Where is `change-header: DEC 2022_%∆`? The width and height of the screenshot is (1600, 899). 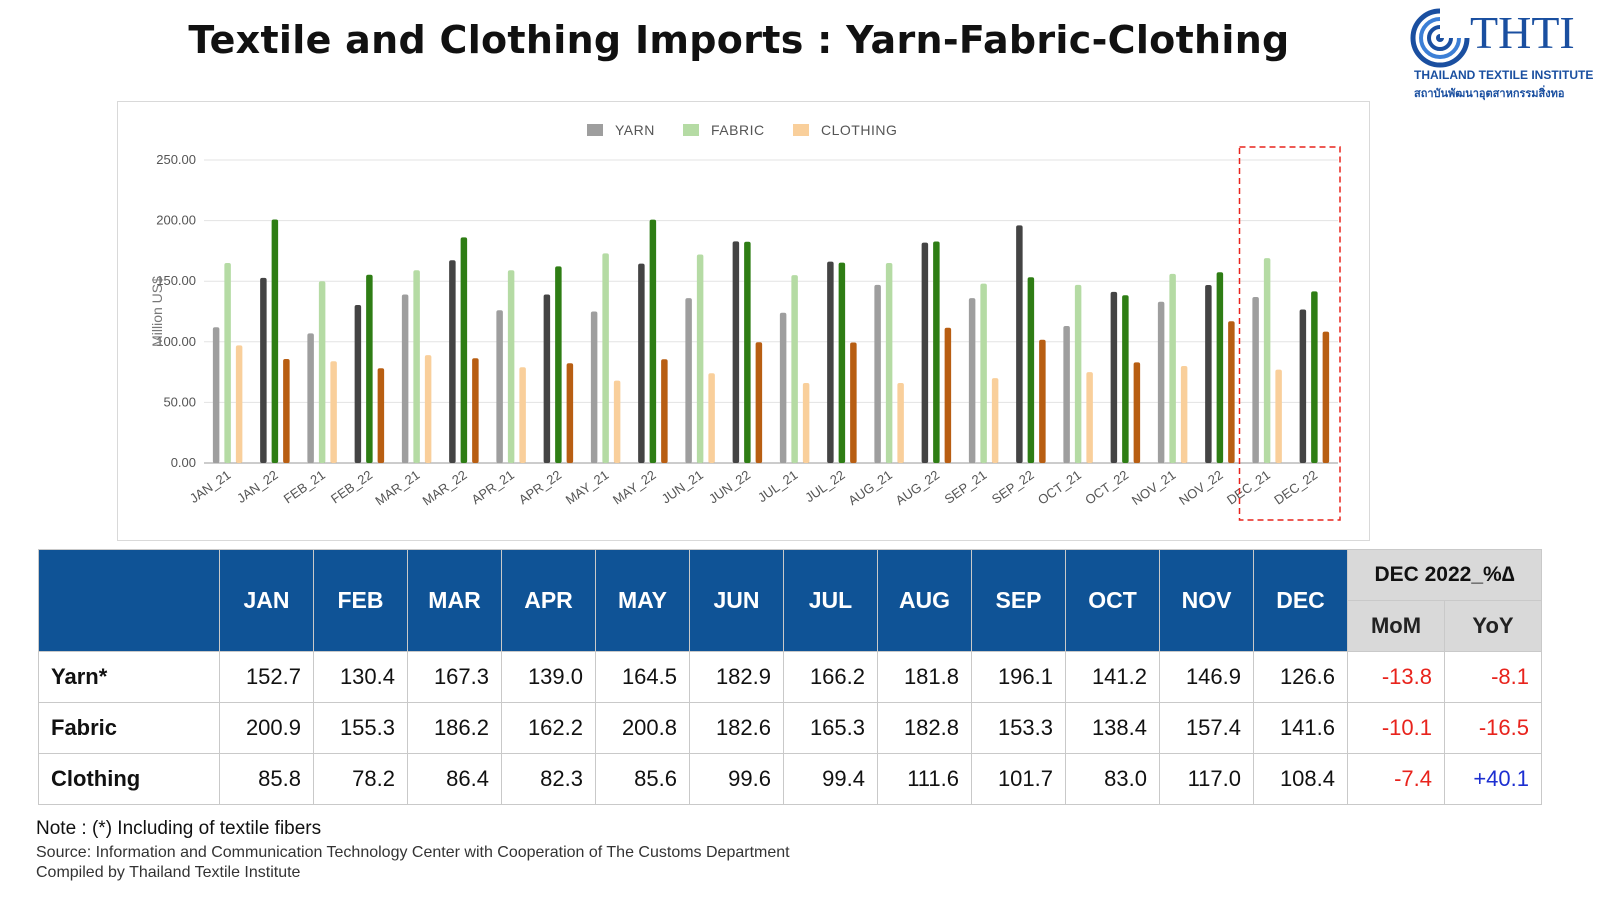 change-header: DEC 2022_%∆ is located at coordinates (1444, 575).